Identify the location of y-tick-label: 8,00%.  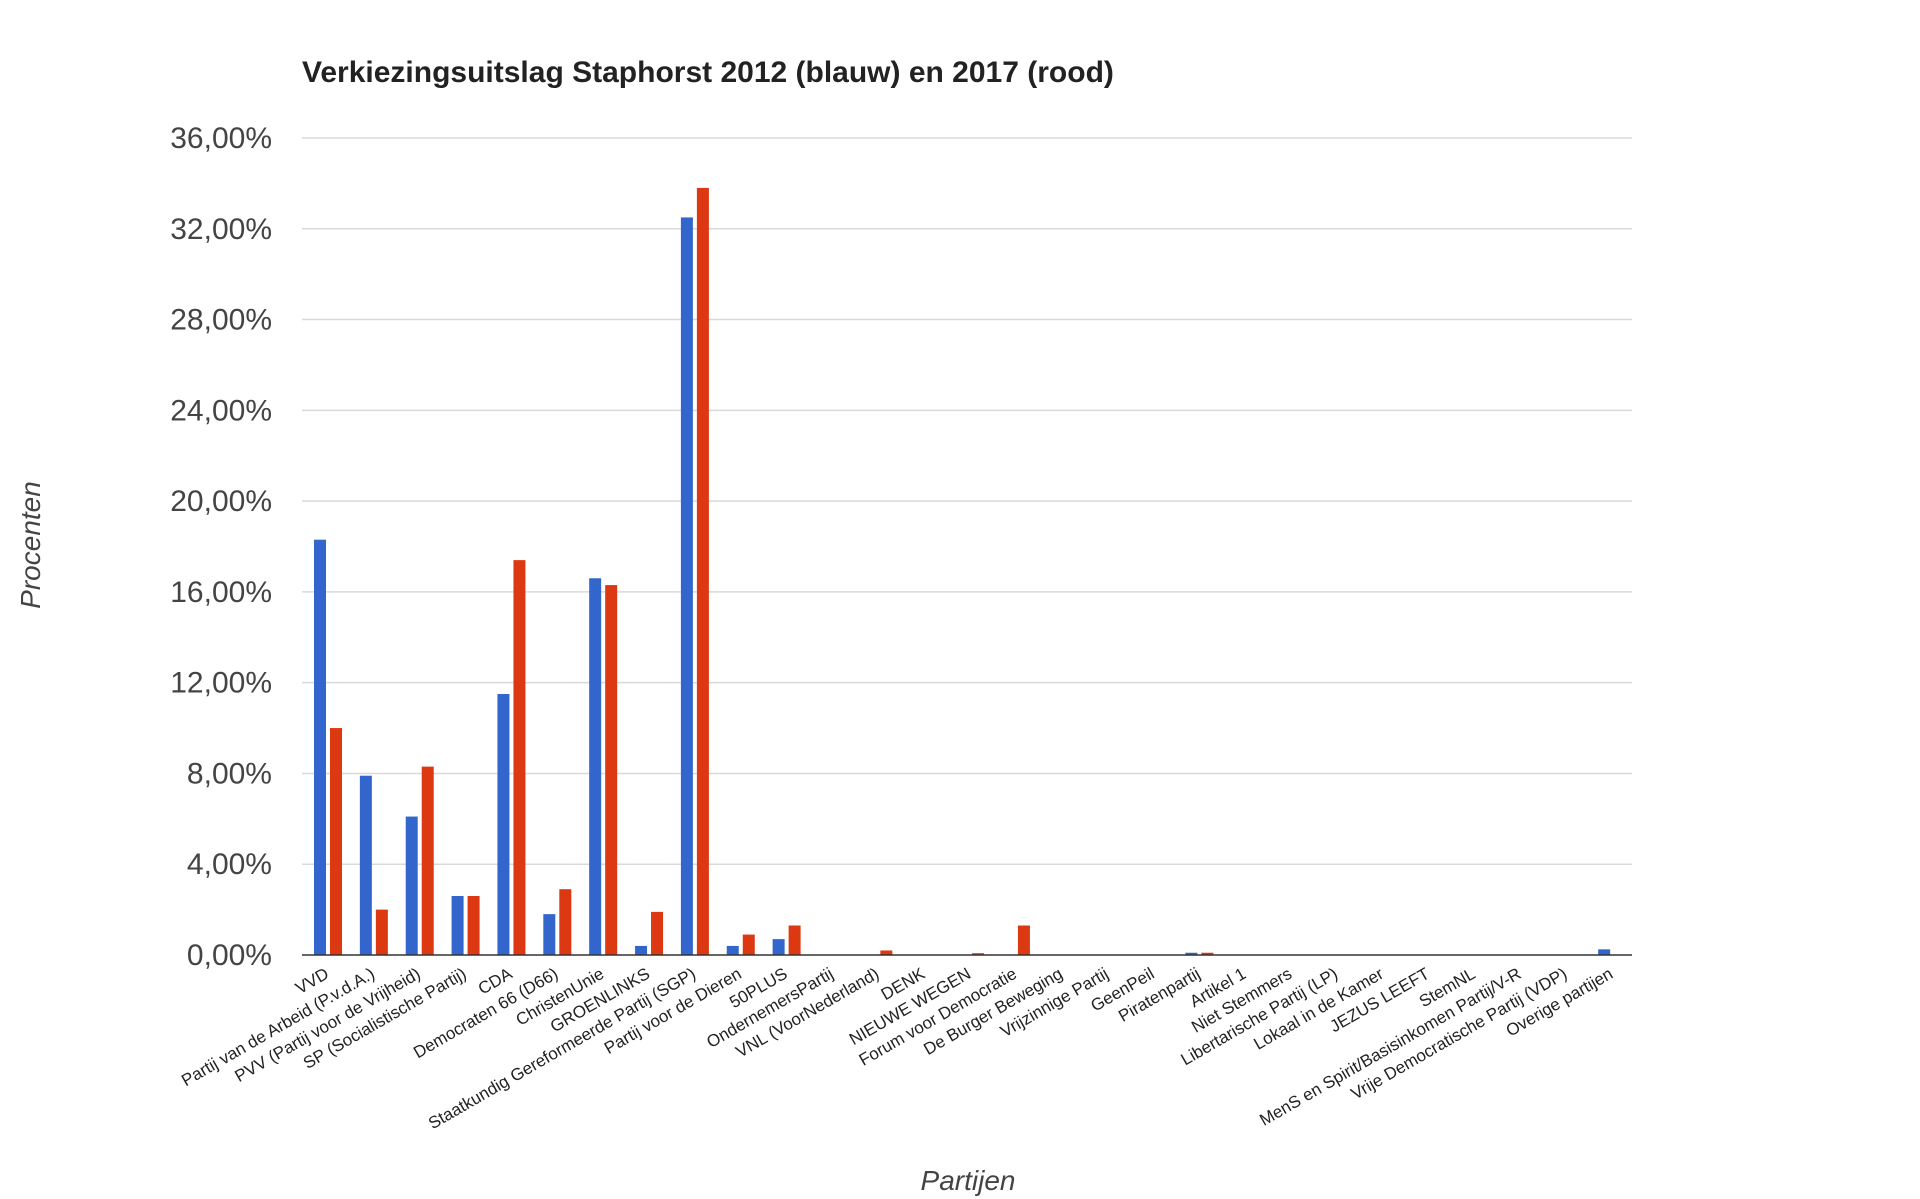
(229, 773).